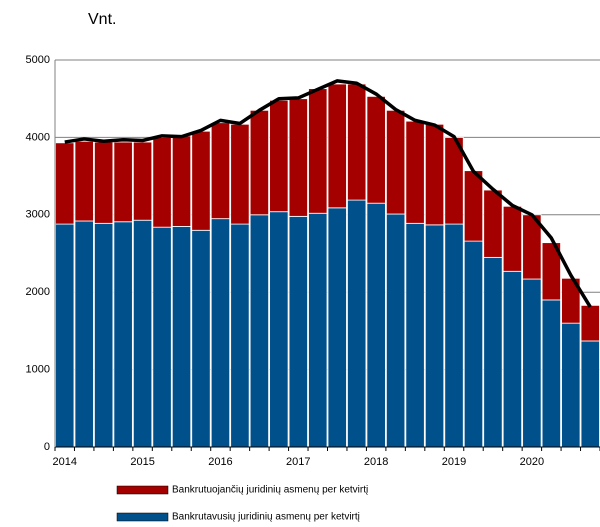 This screenshot has width=600, height=527. Describe the element at coordinates (376, 462) in the screenshot. I see `x-tick-label: 2018` at that location.